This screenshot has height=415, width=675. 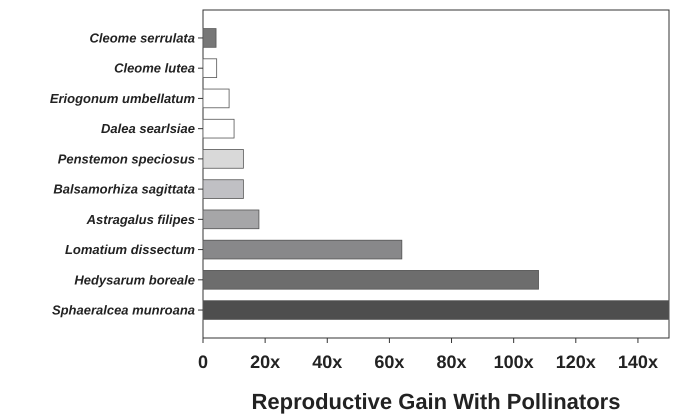 What do you see at coordinates (327, 362) in the screenshot?
I see `x-tick-label: 40x` at bounding box center [327, 362].